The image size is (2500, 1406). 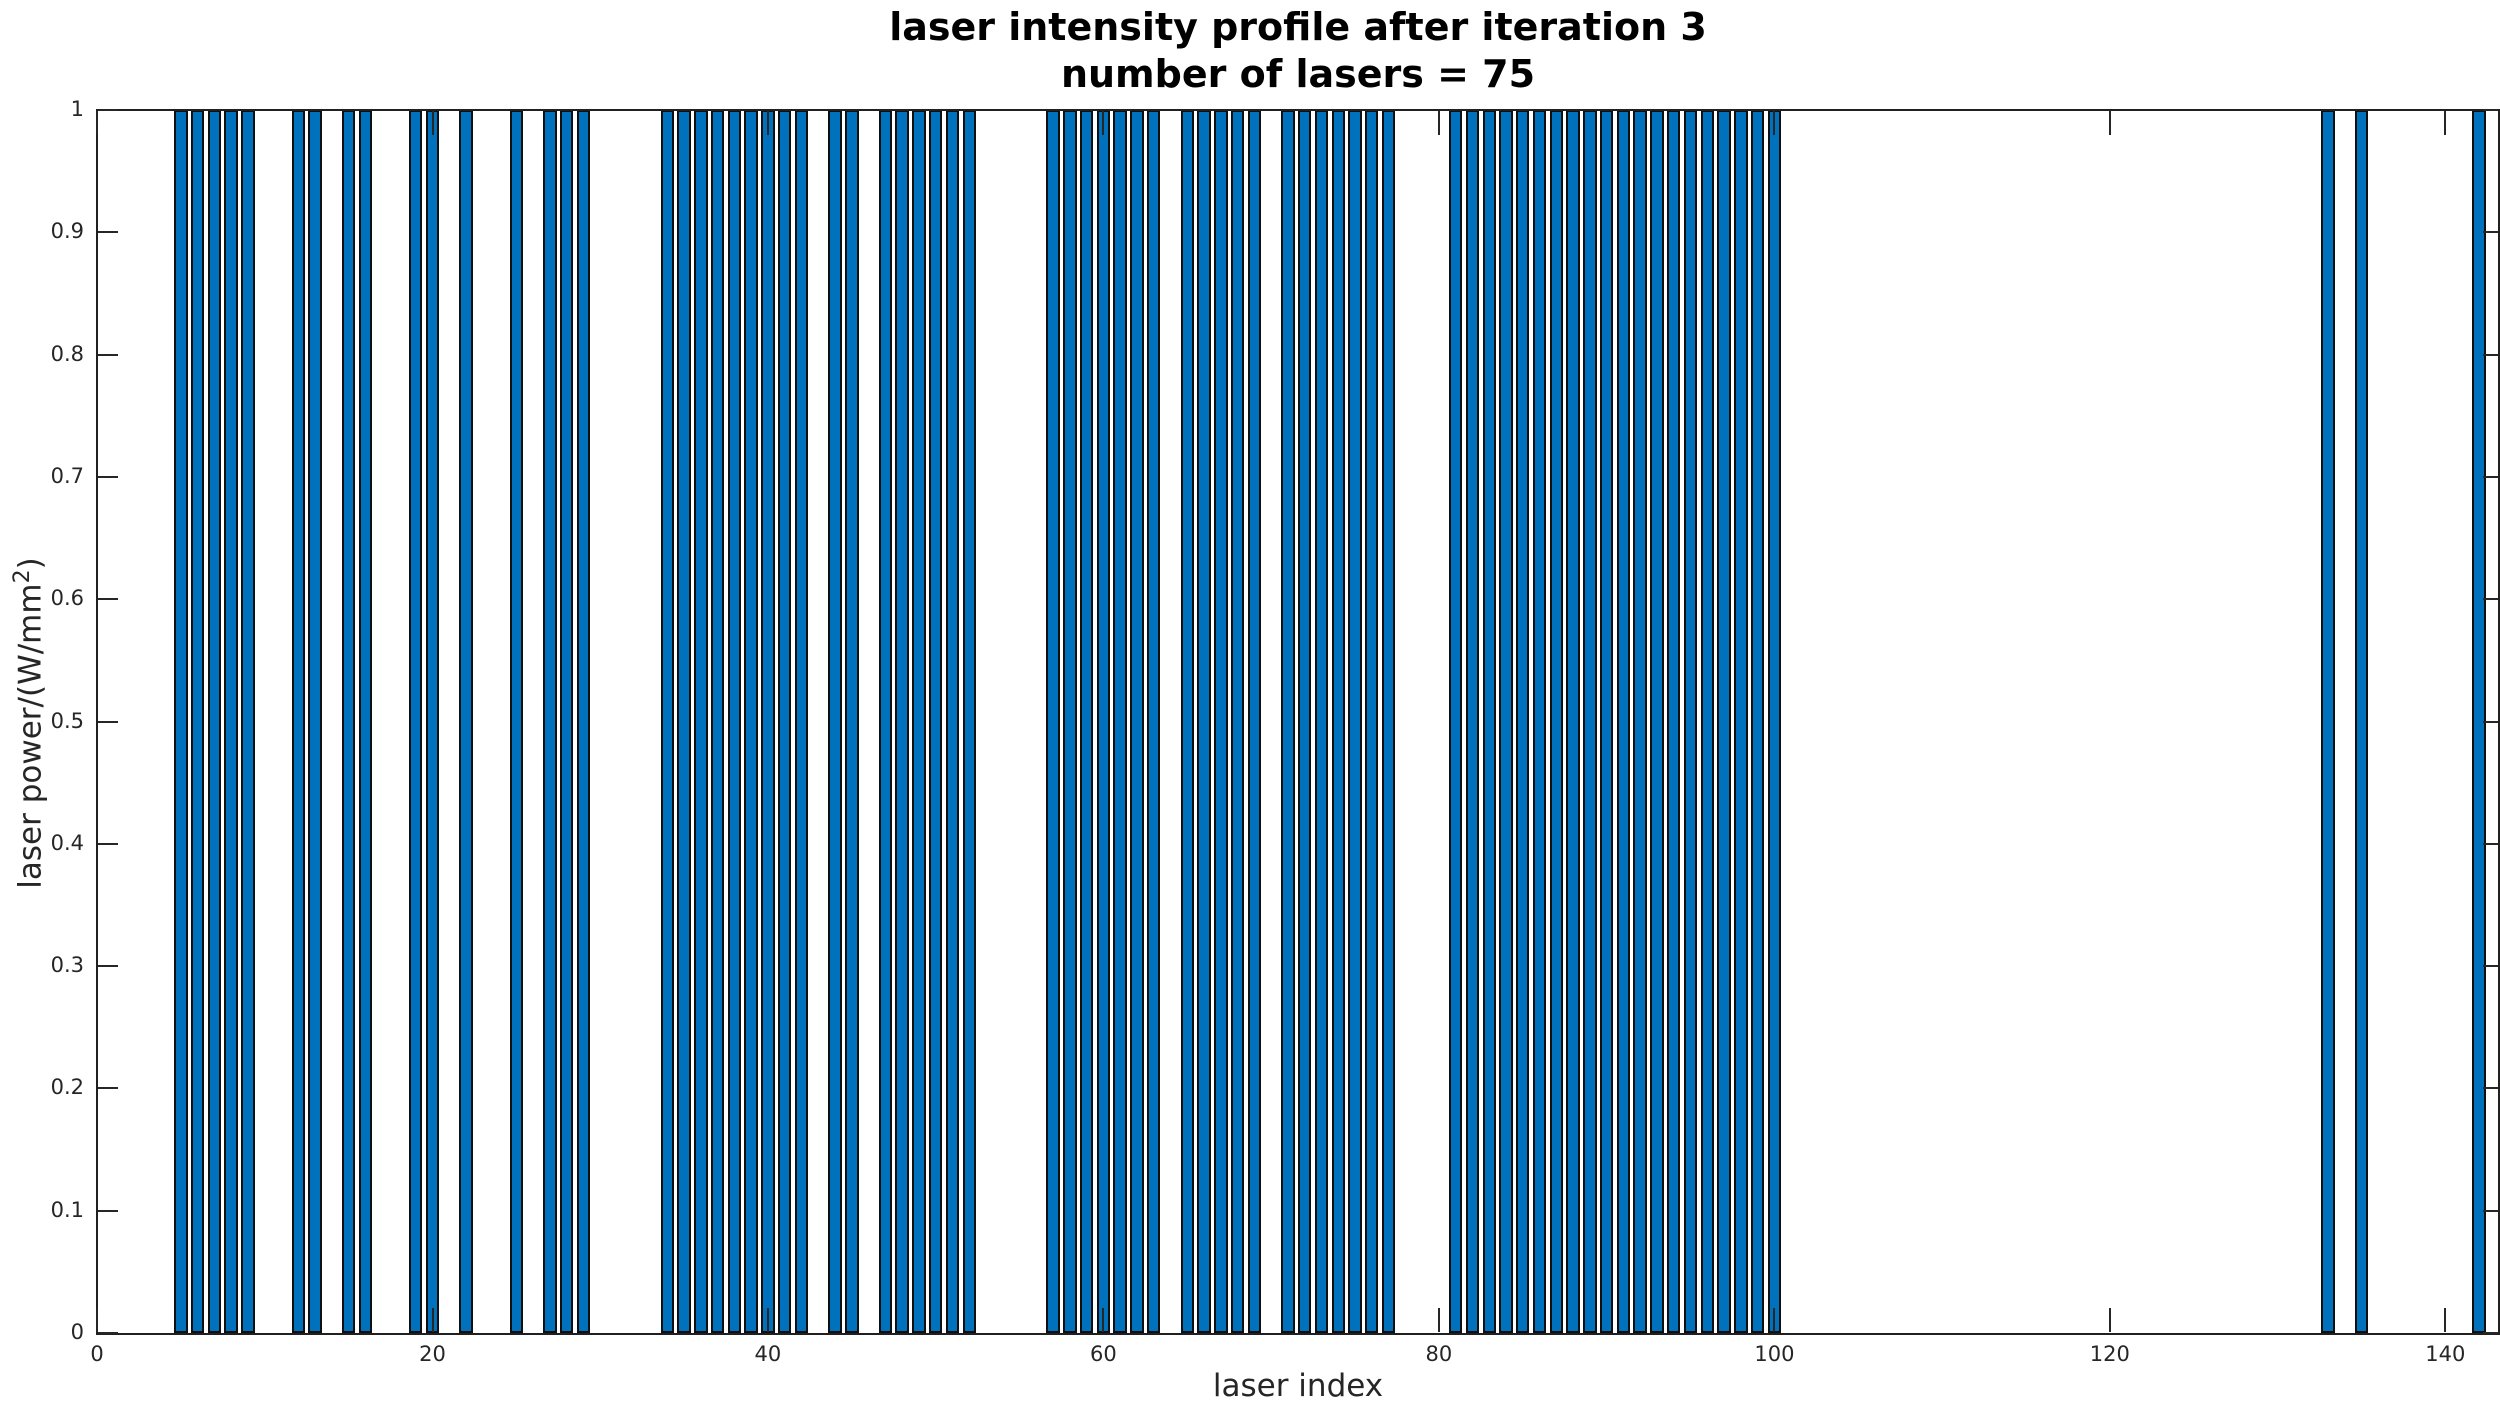 What do you see at coordinates (1103, 1354) in the screenshot?
I see `x-tick-label: 60` at bounding box center [1103, 1354].